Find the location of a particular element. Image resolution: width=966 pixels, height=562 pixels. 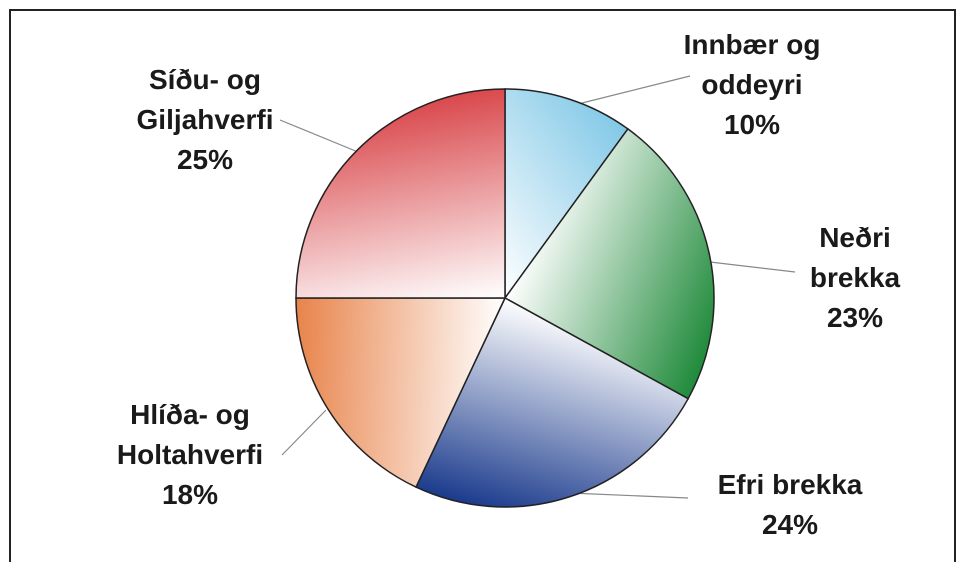

category-label: Innbær og oddeyri is located at coordinates (752, 64).